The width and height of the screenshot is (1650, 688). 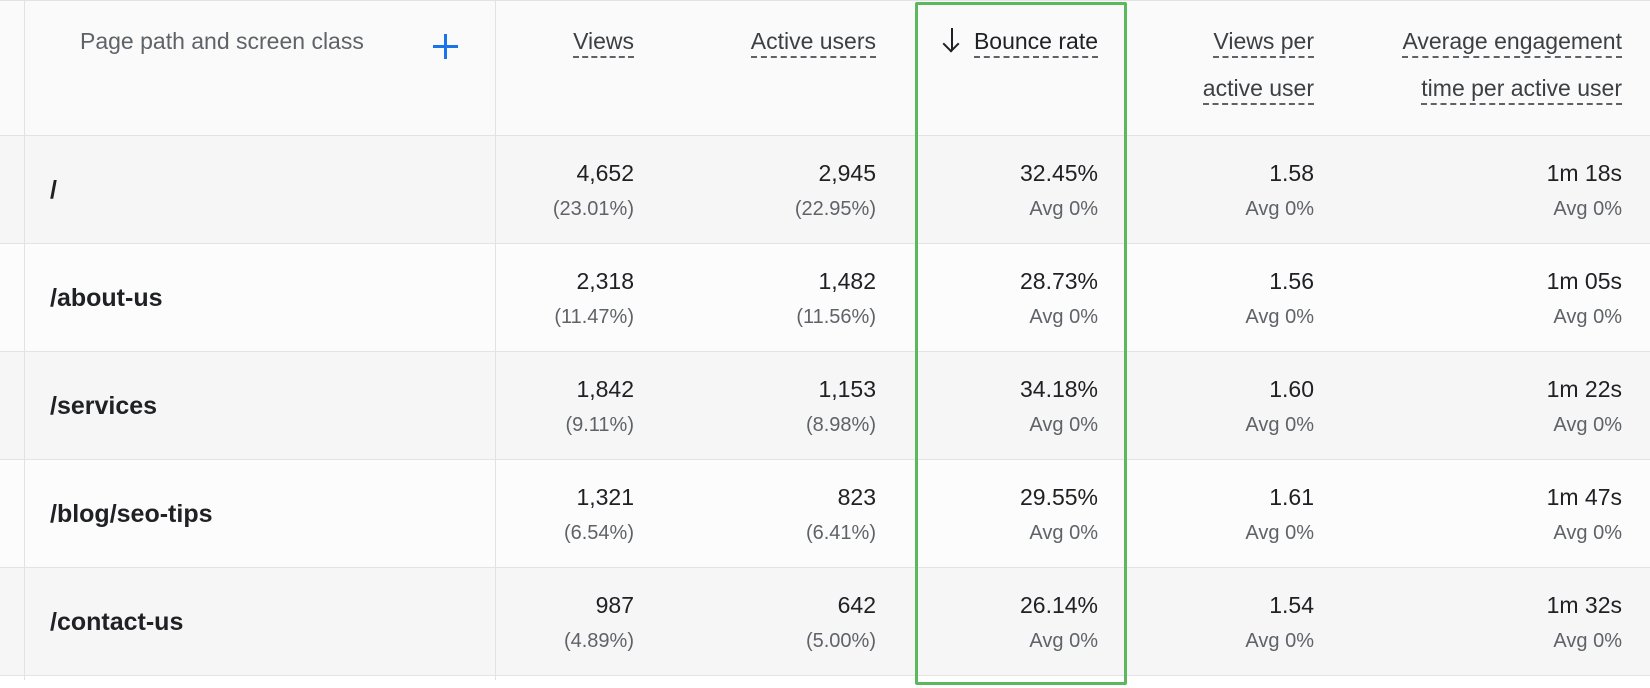 I want to click on views-per-user-value: 1.54, so click(x=1291, y=605).